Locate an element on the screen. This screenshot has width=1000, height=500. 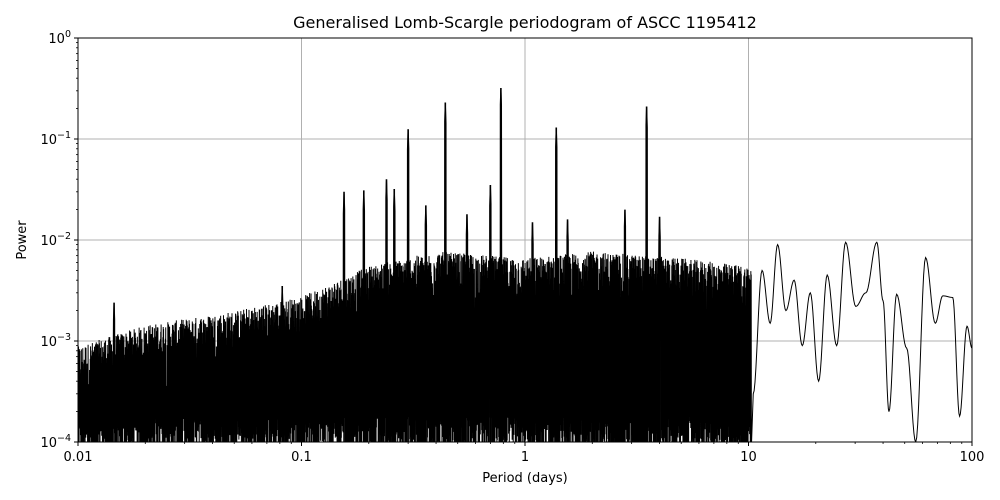
y-tick-exponent: 0 is located at coordinates (68, 34).